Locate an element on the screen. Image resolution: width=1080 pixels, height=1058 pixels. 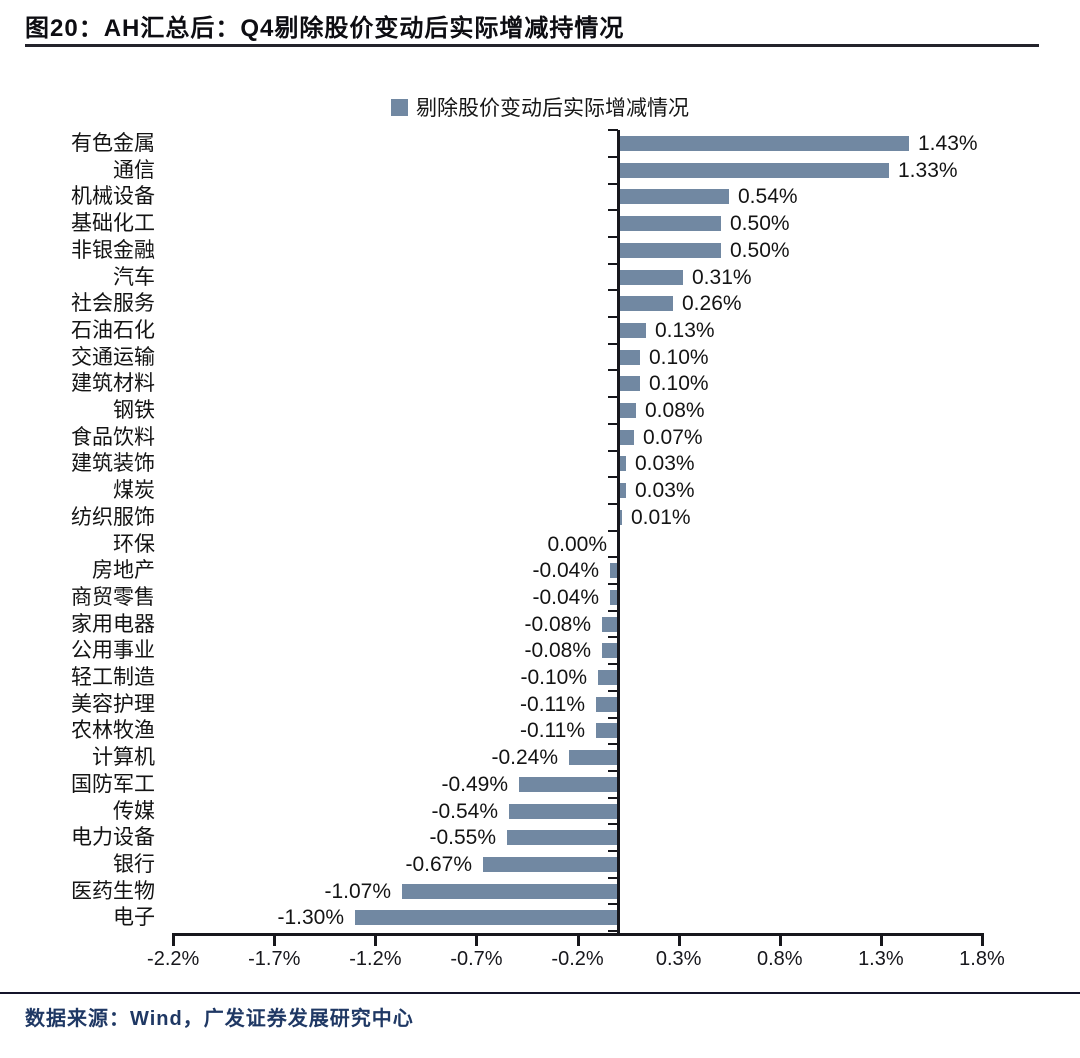
category-label: 电力设备 is located at coordinates (113, 838).